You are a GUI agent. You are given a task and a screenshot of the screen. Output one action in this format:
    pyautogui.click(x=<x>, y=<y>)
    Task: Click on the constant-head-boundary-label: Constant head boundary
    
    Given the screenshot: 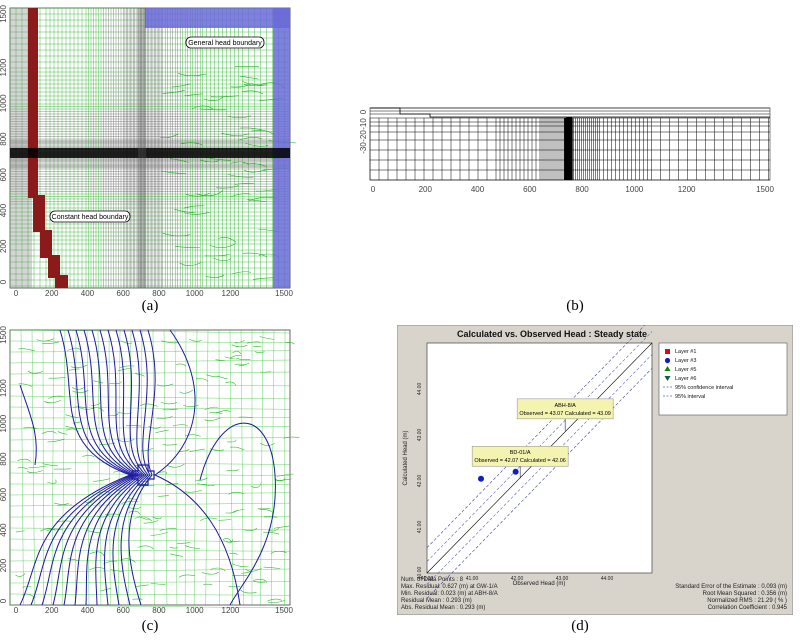 What is the action you would take?
    pyautogui.click(x=90, y=216)
    